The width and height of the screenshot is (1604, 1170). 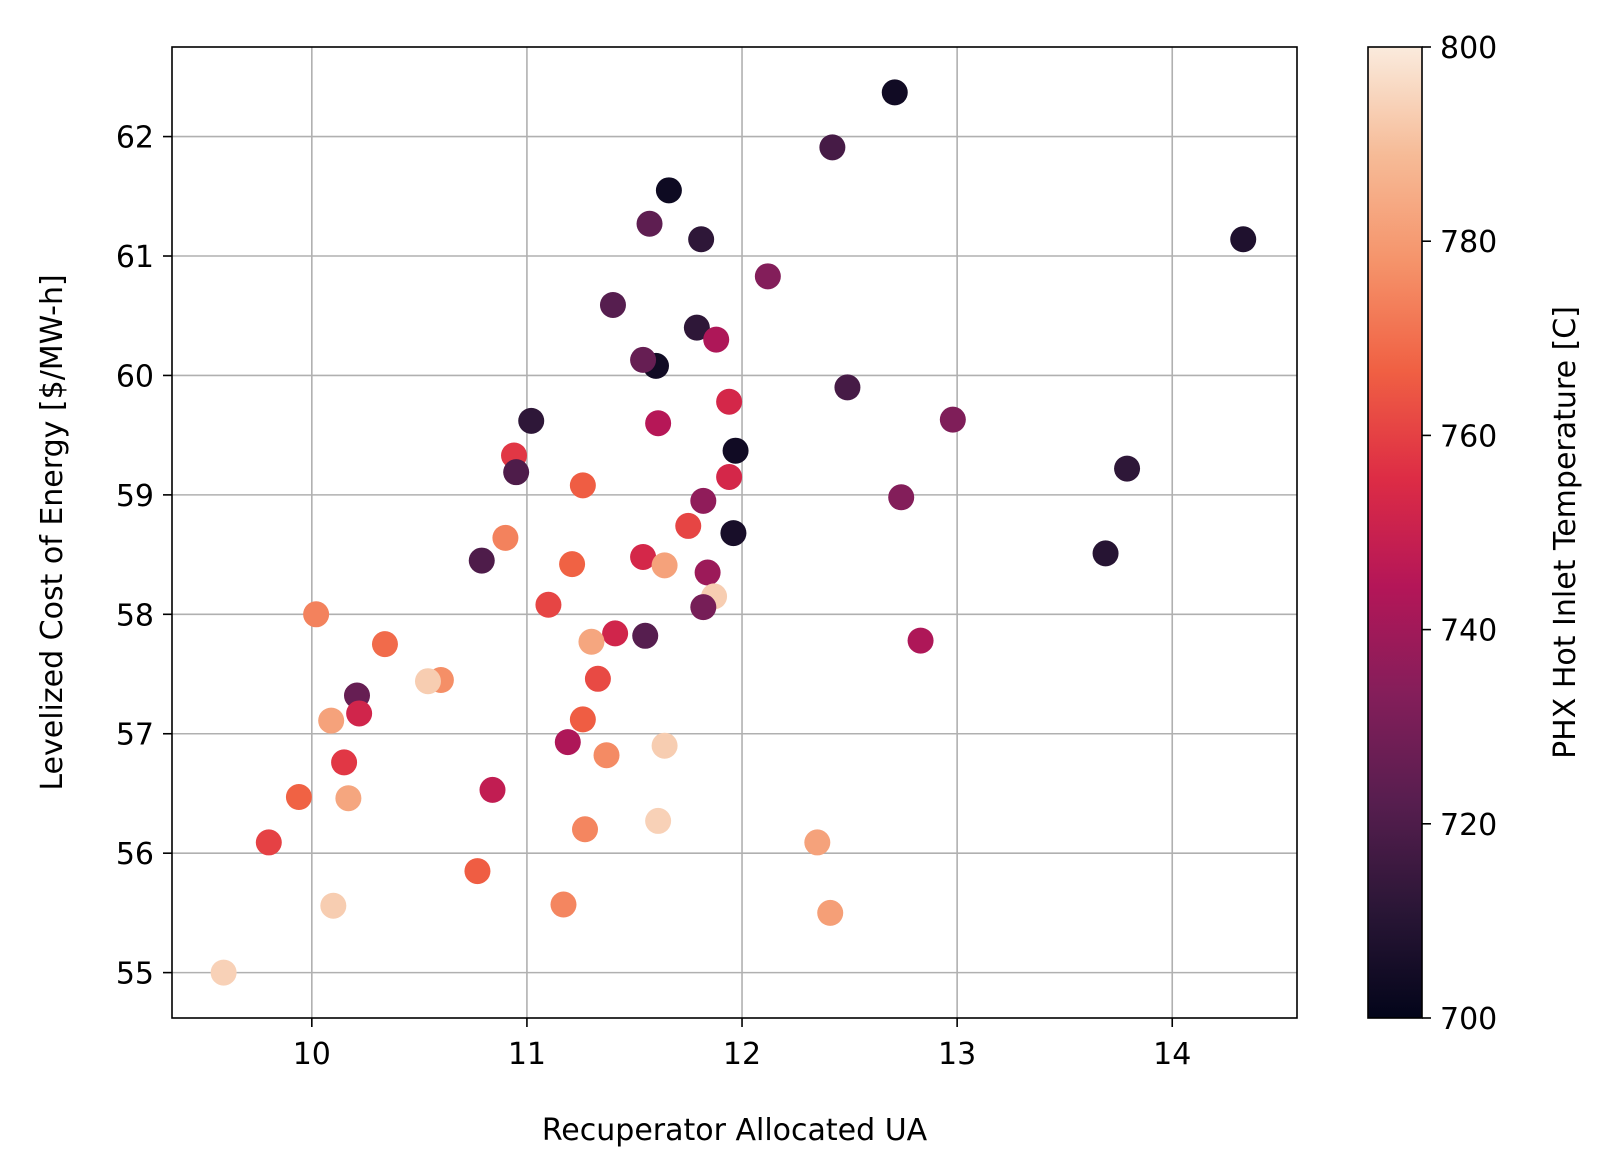 What do you see at coordinates (735, 1130) in the screenshot?
I see `x-axis-label: Recuperator Allocated UA` at bounding box center [735, 1130].